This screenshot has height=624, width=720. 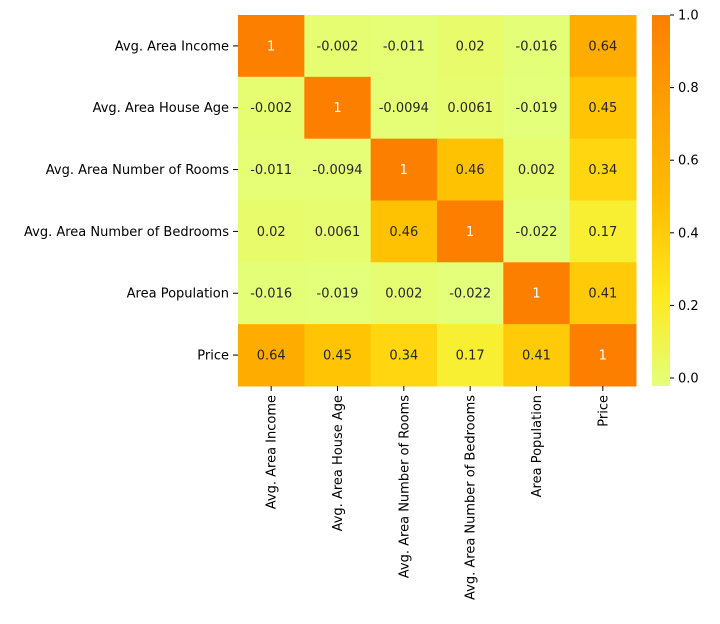 I want to click on y-tick-label: Price, so click(x=213, y=356).